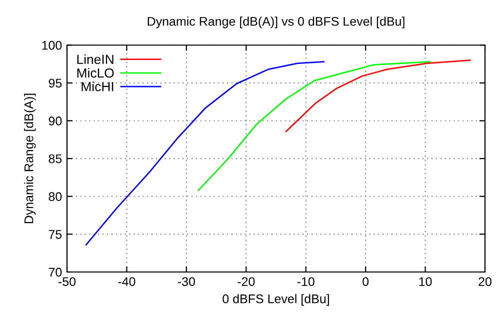  What do you see at coordinates (55, 83) in the screenshot?
I see `y-tick-label: 95` at bounding box center [55, 83].